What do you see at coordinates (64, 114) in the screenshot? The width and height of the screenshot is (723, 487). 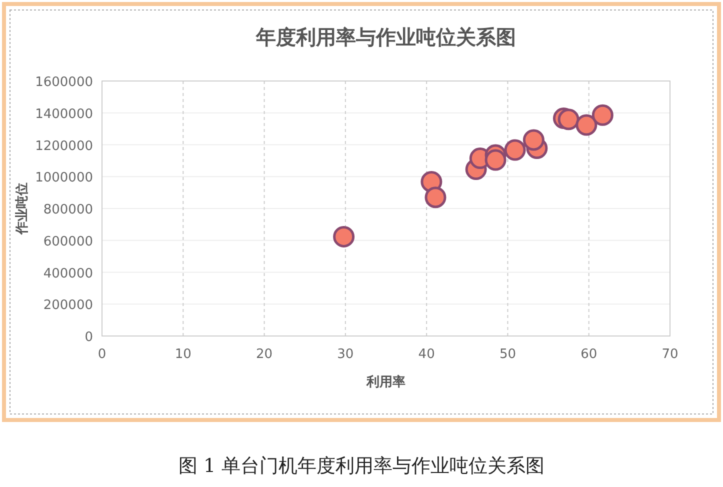 I see `y-tick-label: 1400000` at bounding box center [64, 114].